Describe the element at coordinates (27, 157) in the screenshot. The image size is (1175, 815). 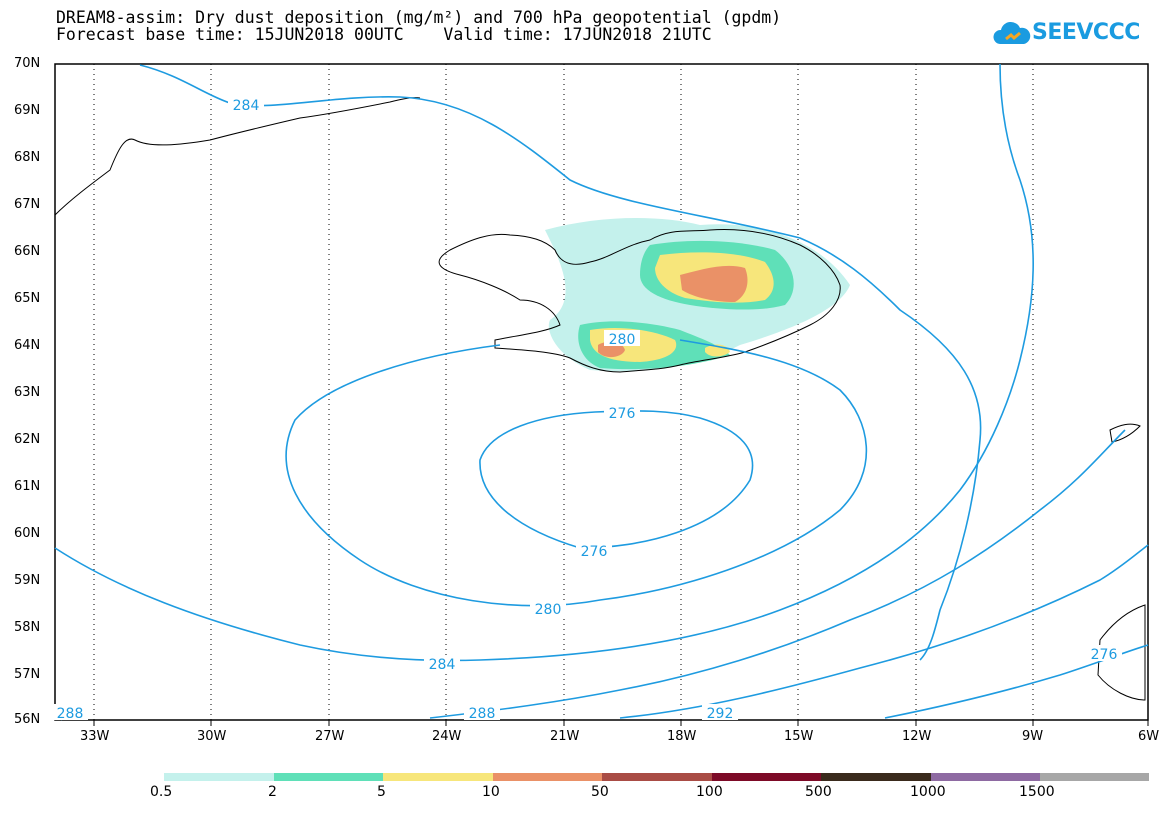
I see `lat-label-68n: 68N` at that location.